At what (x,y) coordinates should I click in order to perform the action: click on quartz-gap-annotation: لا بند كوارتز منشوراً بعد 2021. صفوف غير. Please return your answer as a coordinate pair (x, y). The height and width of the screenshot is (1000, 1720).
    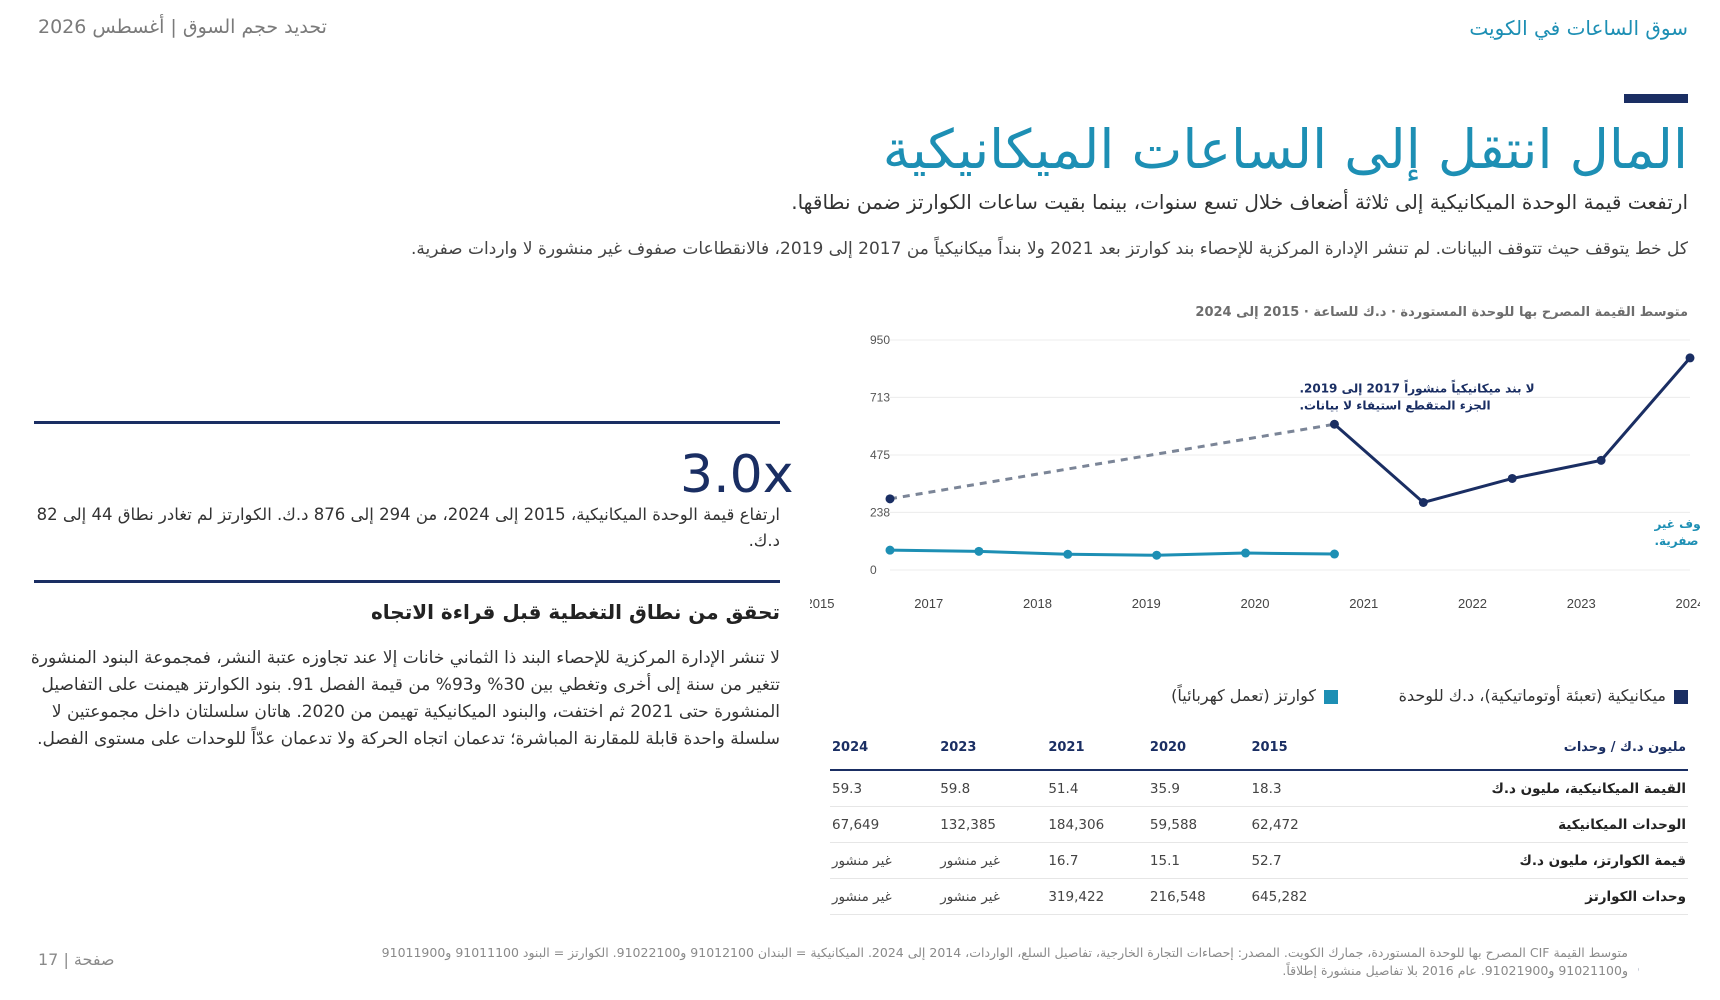
    Looking at the image, I should click on (1676, 524).